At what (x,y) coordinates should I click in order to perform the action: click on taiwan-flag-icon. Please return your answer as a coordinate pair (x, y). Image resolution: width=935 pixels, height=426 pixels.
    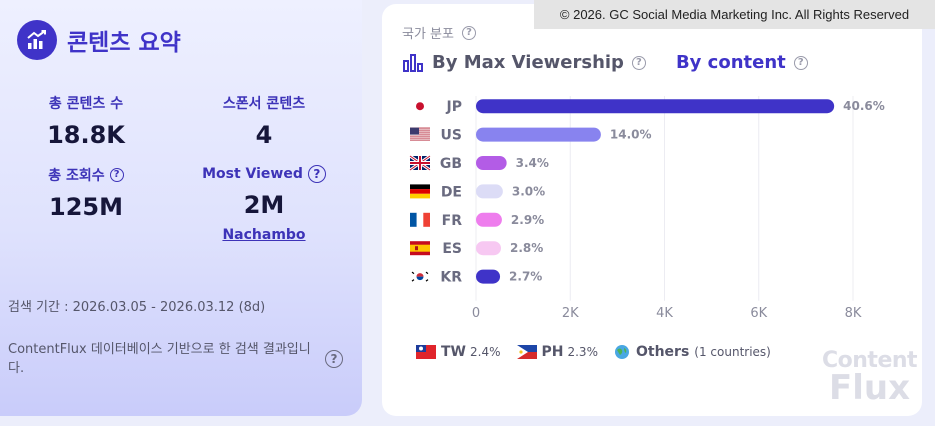
    Looking at the image, I should click on (426, 352).